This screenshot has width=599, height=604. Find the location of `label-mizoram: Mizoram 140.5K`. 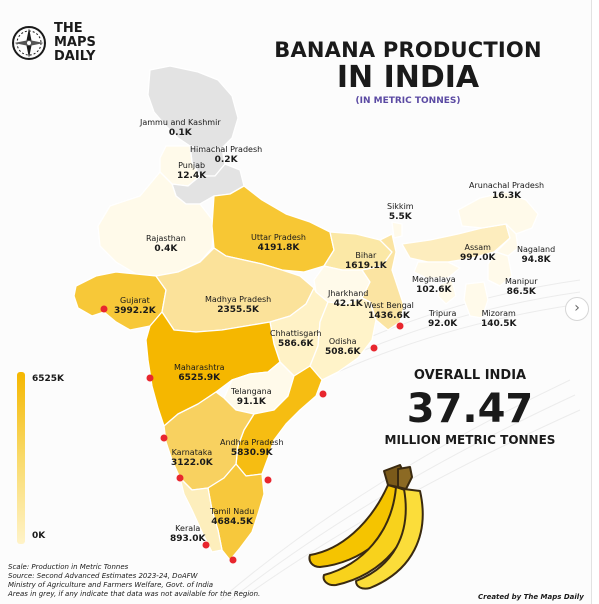

label-mizoram: Mizoram 140.5K is located at coordinates (499, 319).